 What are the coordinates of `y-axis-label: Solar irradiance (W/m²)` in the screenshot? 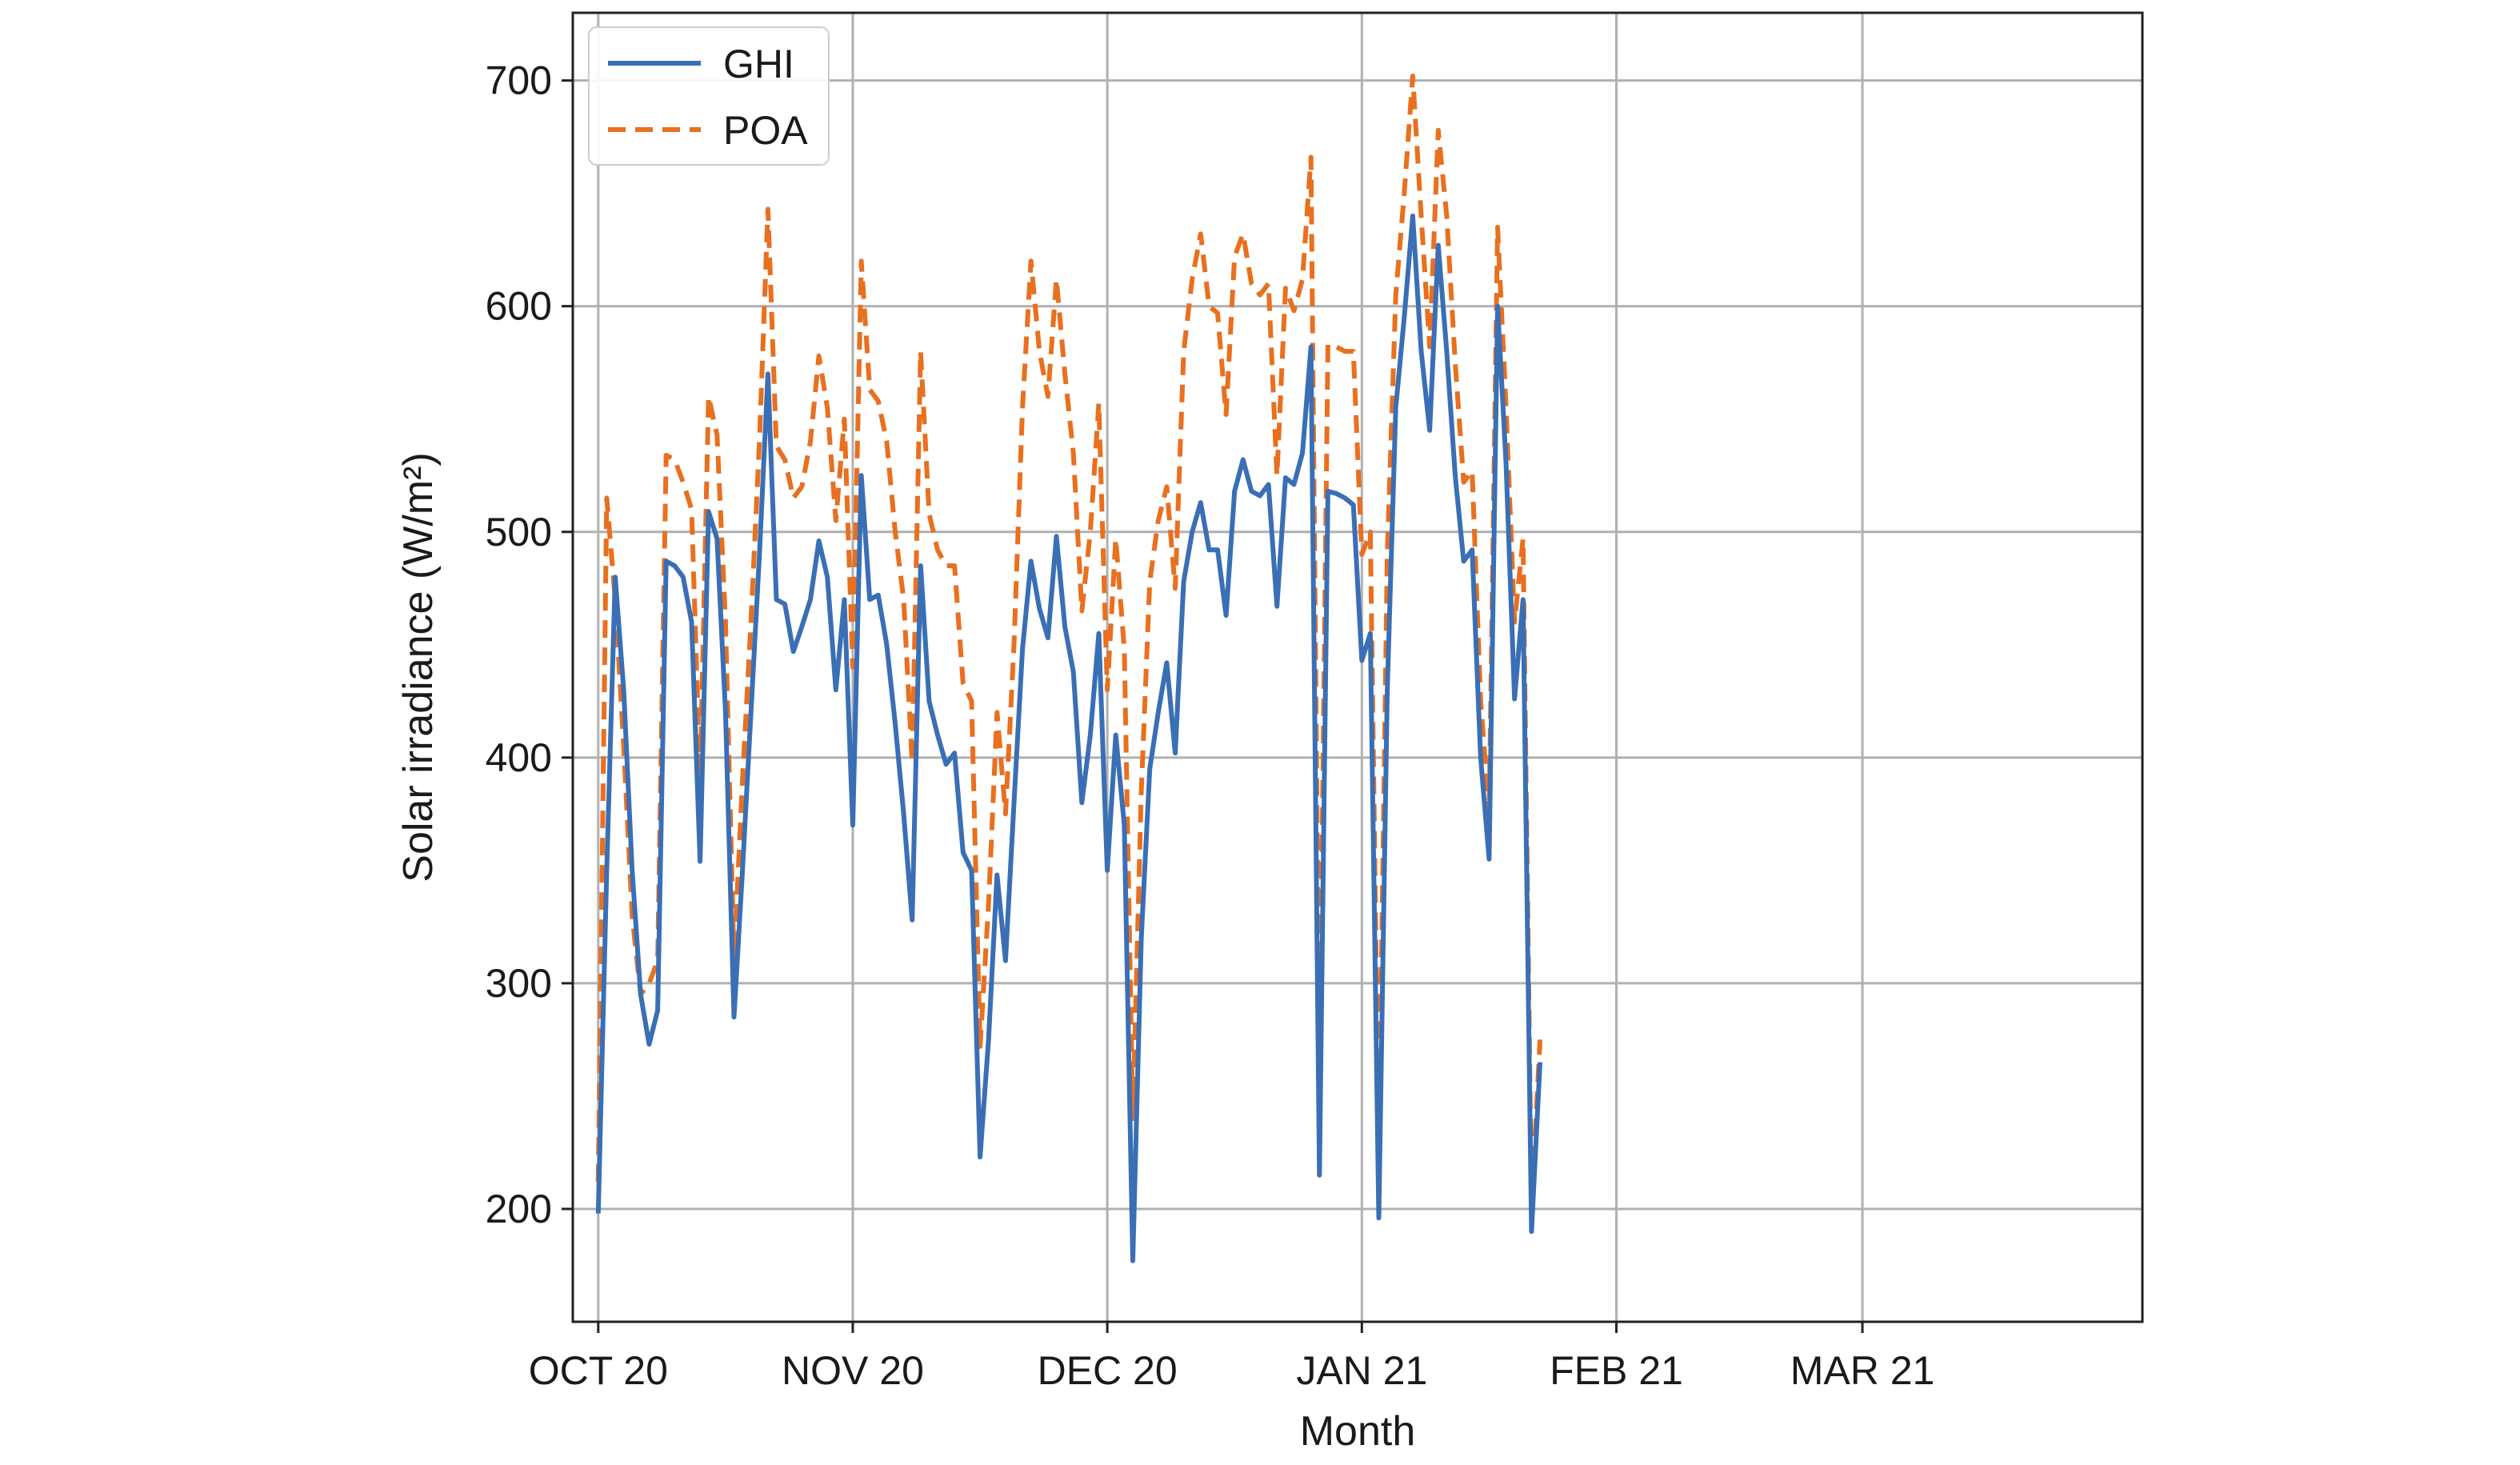 It's located at (418, 667).